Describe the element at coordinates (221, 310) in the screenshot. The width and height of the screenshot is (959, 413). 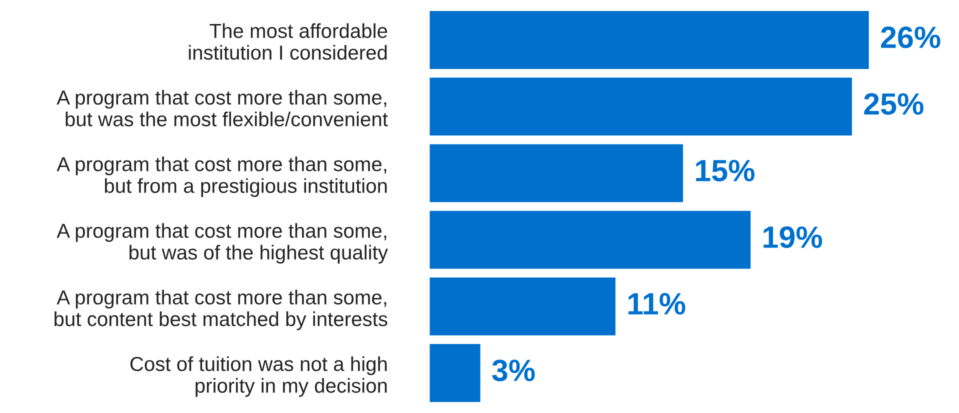
I see `y-tick-label: A program that cost more than some, but content best matched by interests` at that location.